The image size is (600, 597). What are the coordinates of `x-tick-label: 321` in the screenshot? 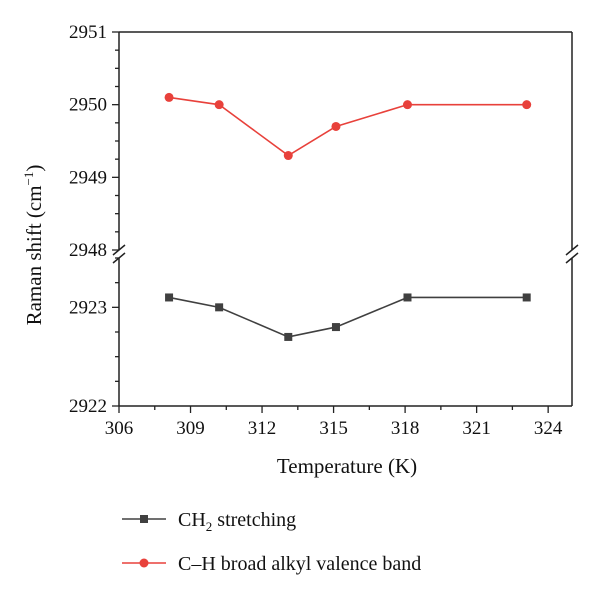 It's located at (476, 428).